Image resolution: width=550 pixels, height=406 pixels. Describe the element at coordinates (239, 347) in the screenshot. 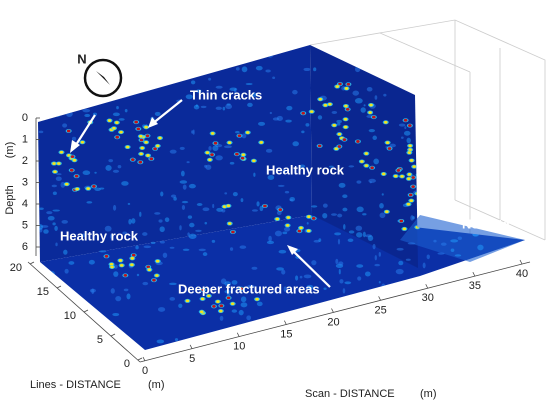

I see `tick-label: 10` at that location.